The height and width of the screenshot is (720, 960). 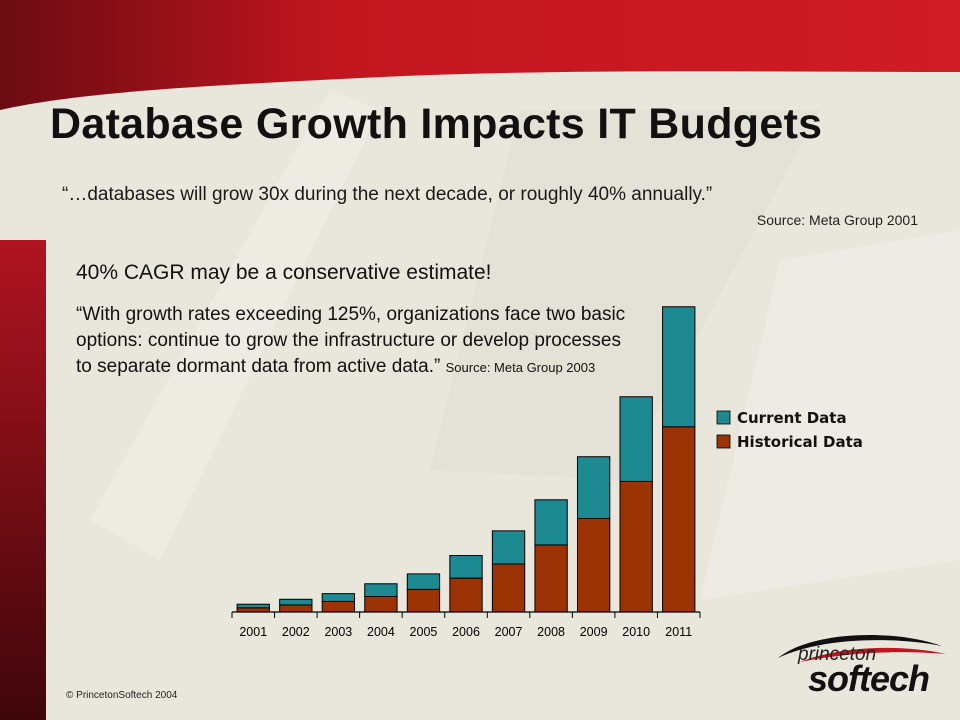 I want to click on left-red-bar, so click(x=23, y=480).